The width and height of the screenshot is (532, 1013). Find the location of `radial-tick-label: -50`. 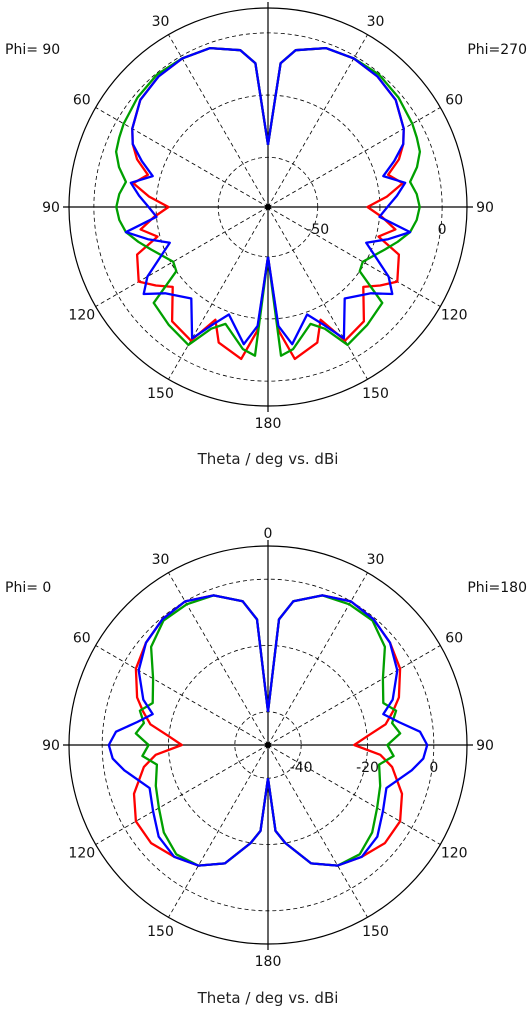

radial-tick-label: -50 is located at coordinates (317, 230).